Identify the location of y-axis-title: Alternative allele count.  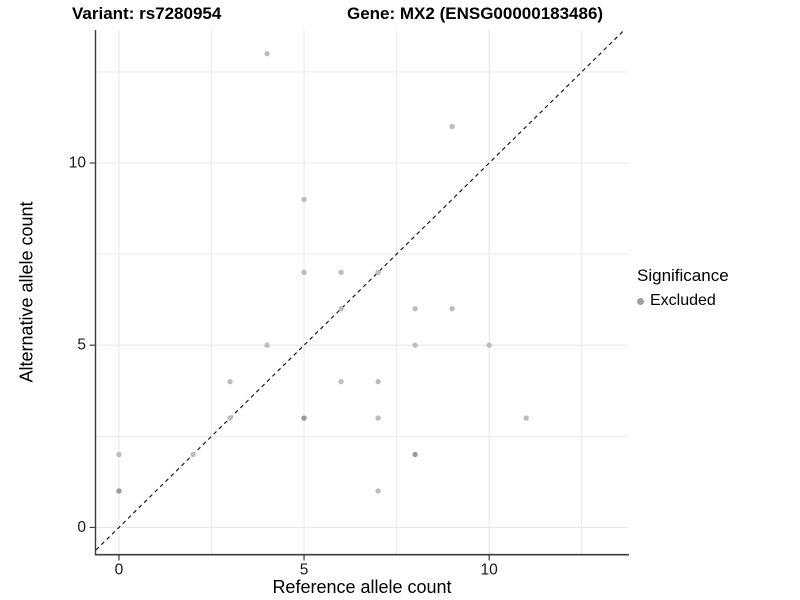
(26, 292).